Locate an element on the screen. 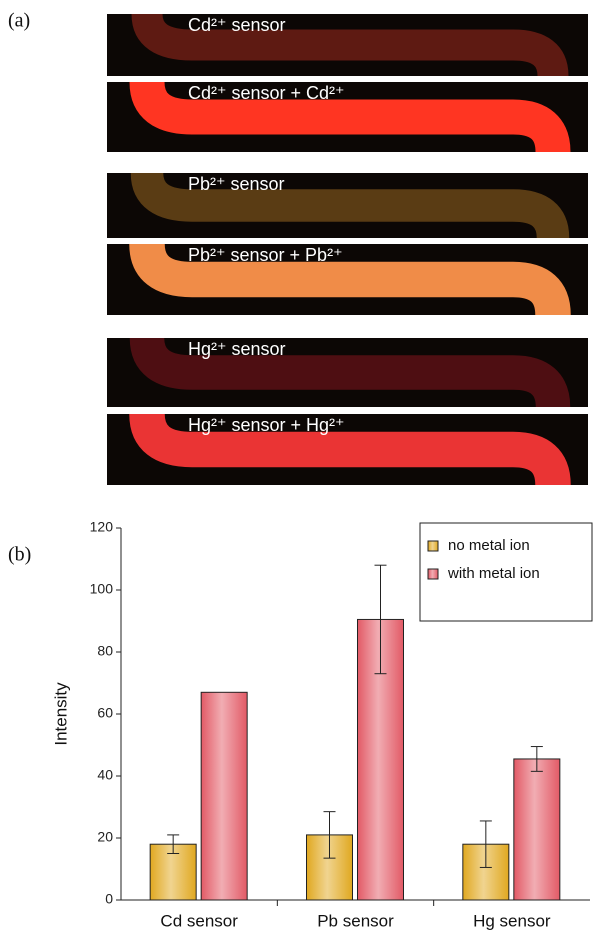  y-tick-label: 60 is located at coordinates (105, 713).